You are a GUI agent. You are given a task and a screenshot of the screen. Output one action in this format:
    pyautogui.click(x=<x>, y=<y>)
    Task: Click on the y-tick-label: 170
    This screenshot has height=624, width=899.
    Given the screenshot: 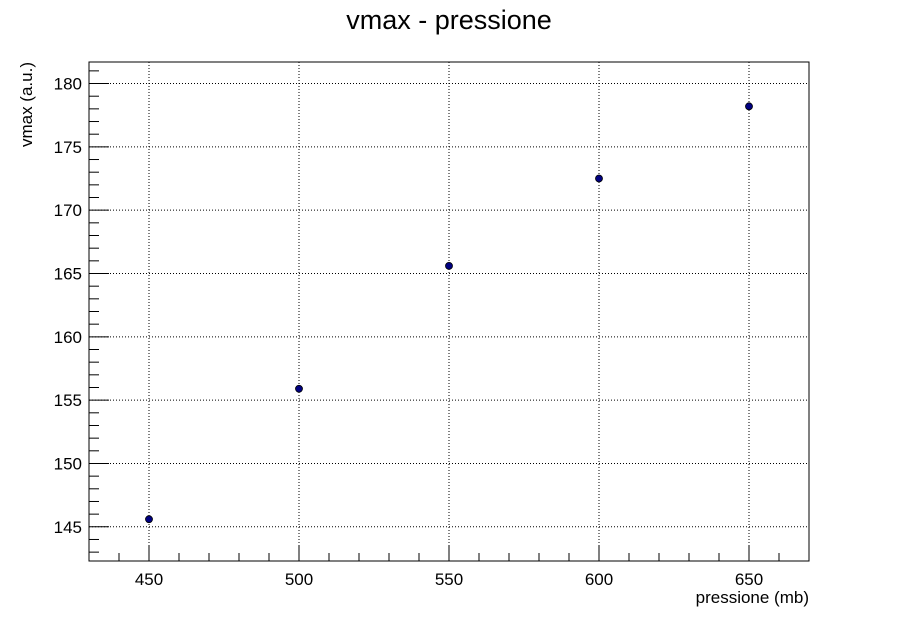 What is the action you would take?
    pyautogui.click(x=68, y=210)
    